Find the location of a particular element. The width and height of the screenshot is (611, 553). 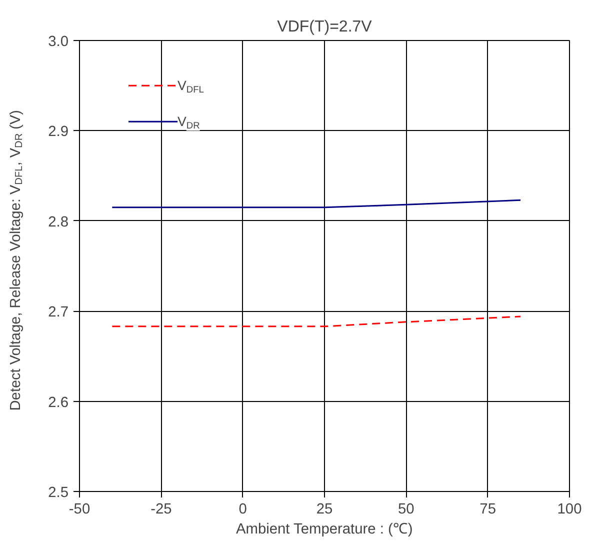

x-tick-label: 50 is located at coordinates (406, 510).